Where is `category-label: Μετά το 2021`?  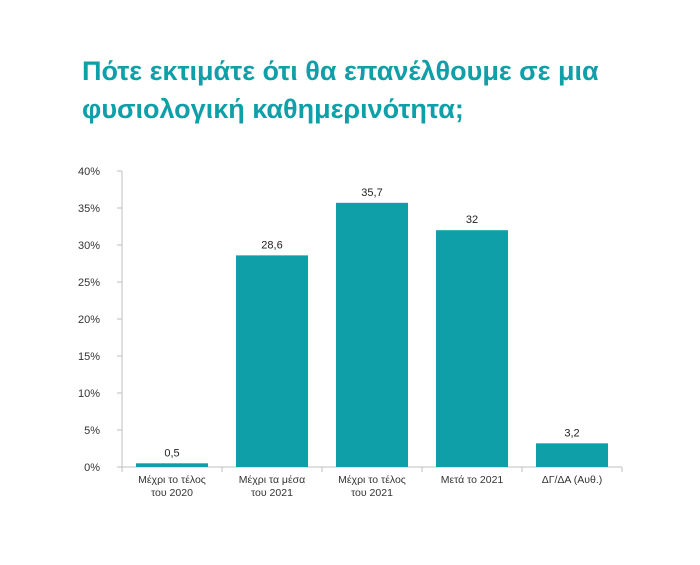 category-label: Μετά το 2021 is located at coordinates (472, 480).